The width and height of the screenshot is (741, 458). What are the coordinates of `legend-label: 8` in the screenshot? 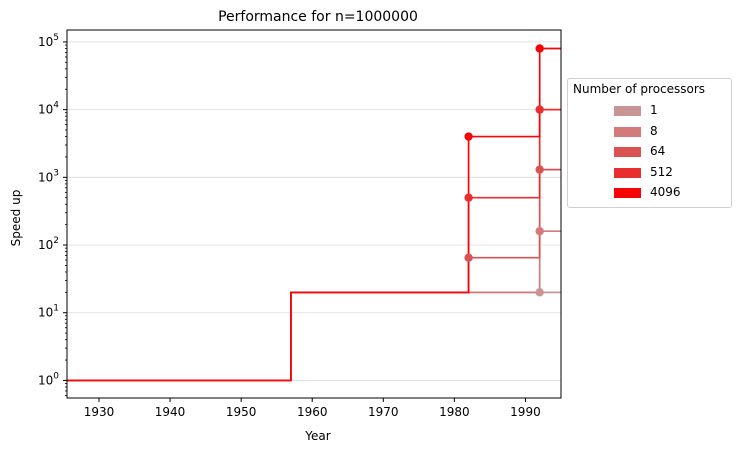 It's located at (654, 130).